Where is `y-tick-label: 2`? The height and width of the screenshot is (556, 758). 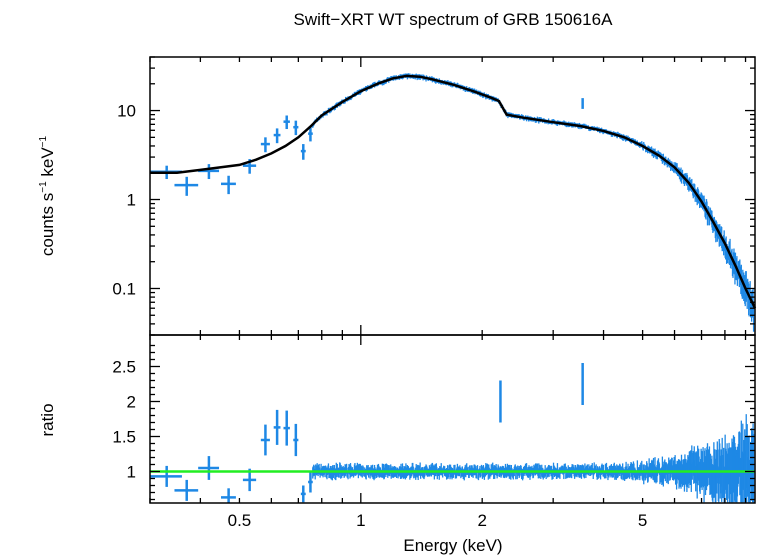
y-tick-label: 2 is located at coordinates (131, 402).